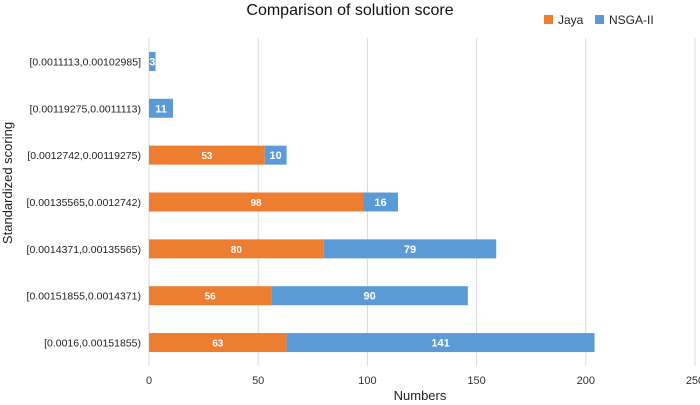 This screenshot has height=405, width=700. Describe the element at coordinates (420, 395) in the screenshot. I see `x-axis-title: Numbers` at that location.